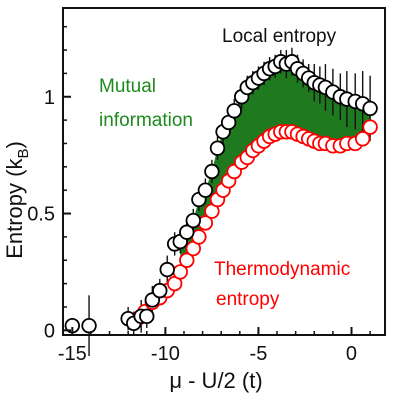 Image resolution: width=400 pixels, height=405 pixels. Describe the element at coordinates (259, 354) in the screenshot. I see `x-tick-label: -5` at that location.